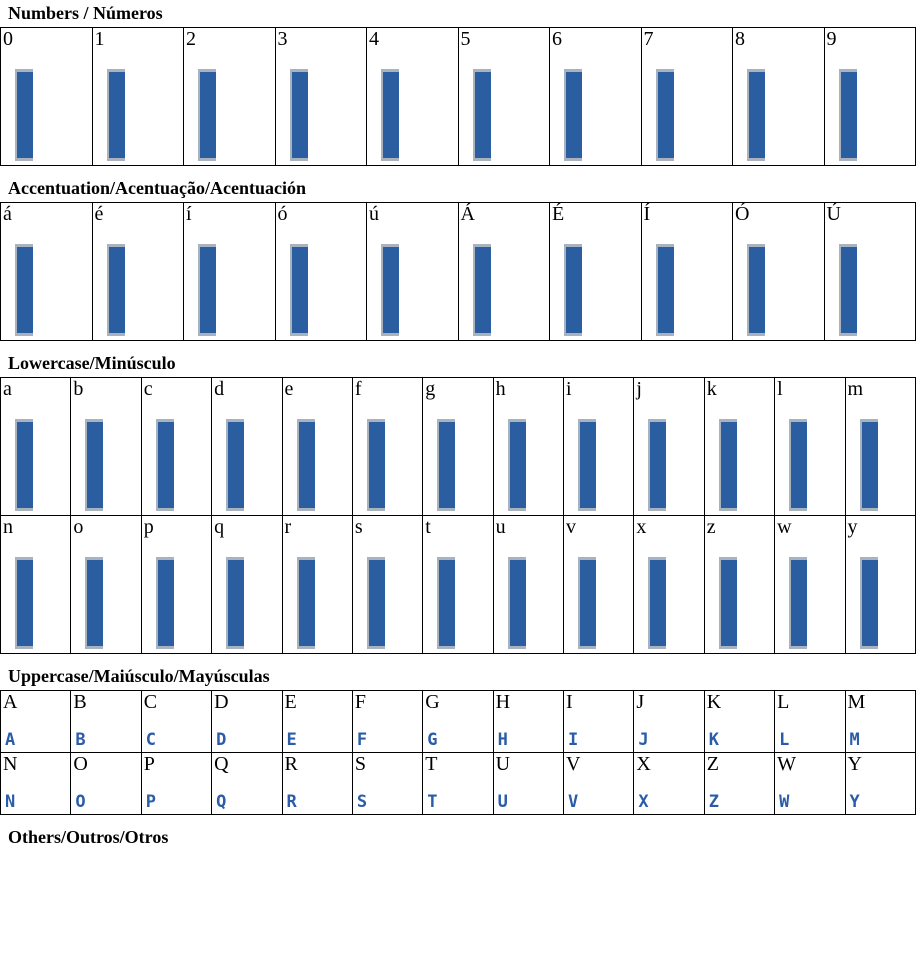 Image resolution: width=916 pixels, height=978 pixels. Describe the element at coordinates (291, 740) in the screenshot. I see `pixel-letter-glyph: E` at that location.